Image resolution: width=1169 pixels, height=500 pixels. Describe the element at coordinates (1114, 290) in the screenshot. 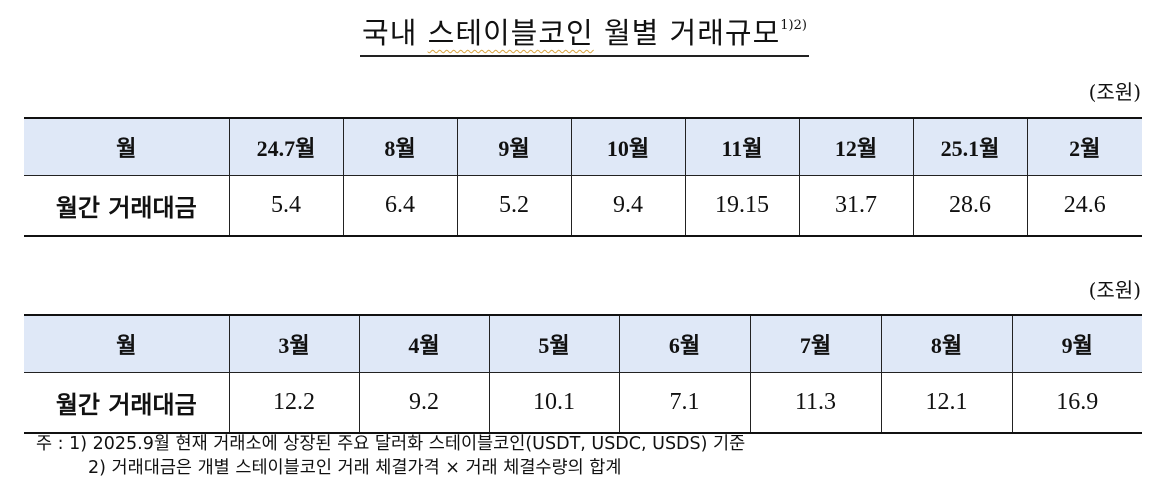

I see `unit-label-table2: (조원)` at that location.